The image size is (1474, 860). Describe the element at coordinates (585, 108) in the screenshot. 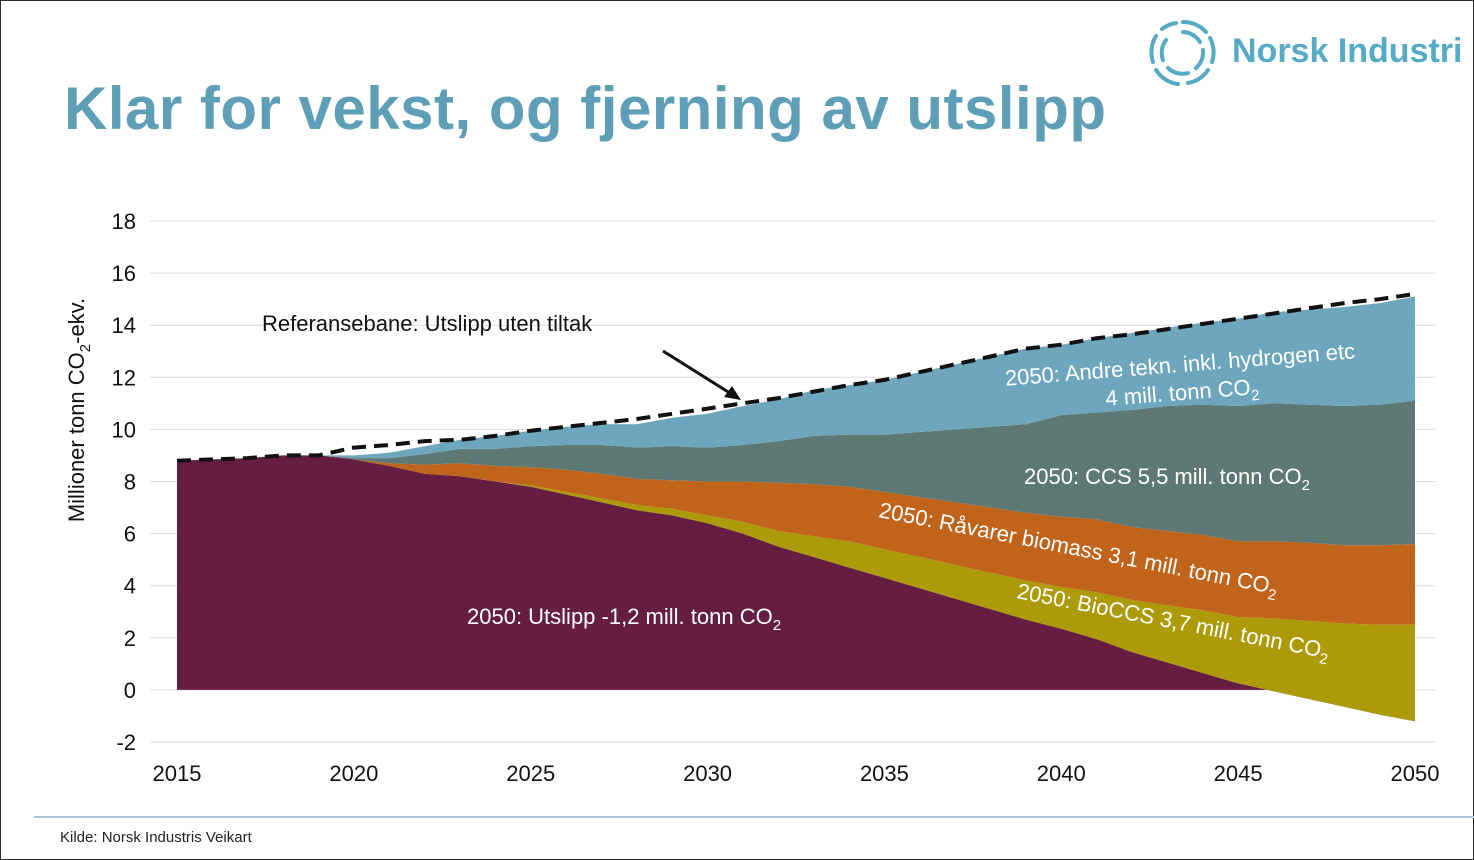

I see `slide-title: Klar for vekst, og fjerning av utslipp` at that location.